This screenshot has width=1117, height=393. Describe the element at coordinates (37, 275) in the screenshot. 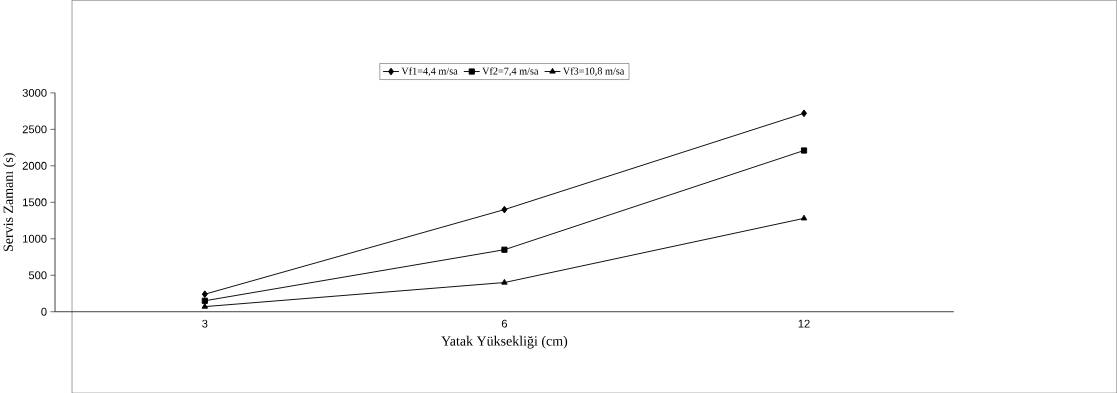

I see `y-tick-label: 500` at that location.